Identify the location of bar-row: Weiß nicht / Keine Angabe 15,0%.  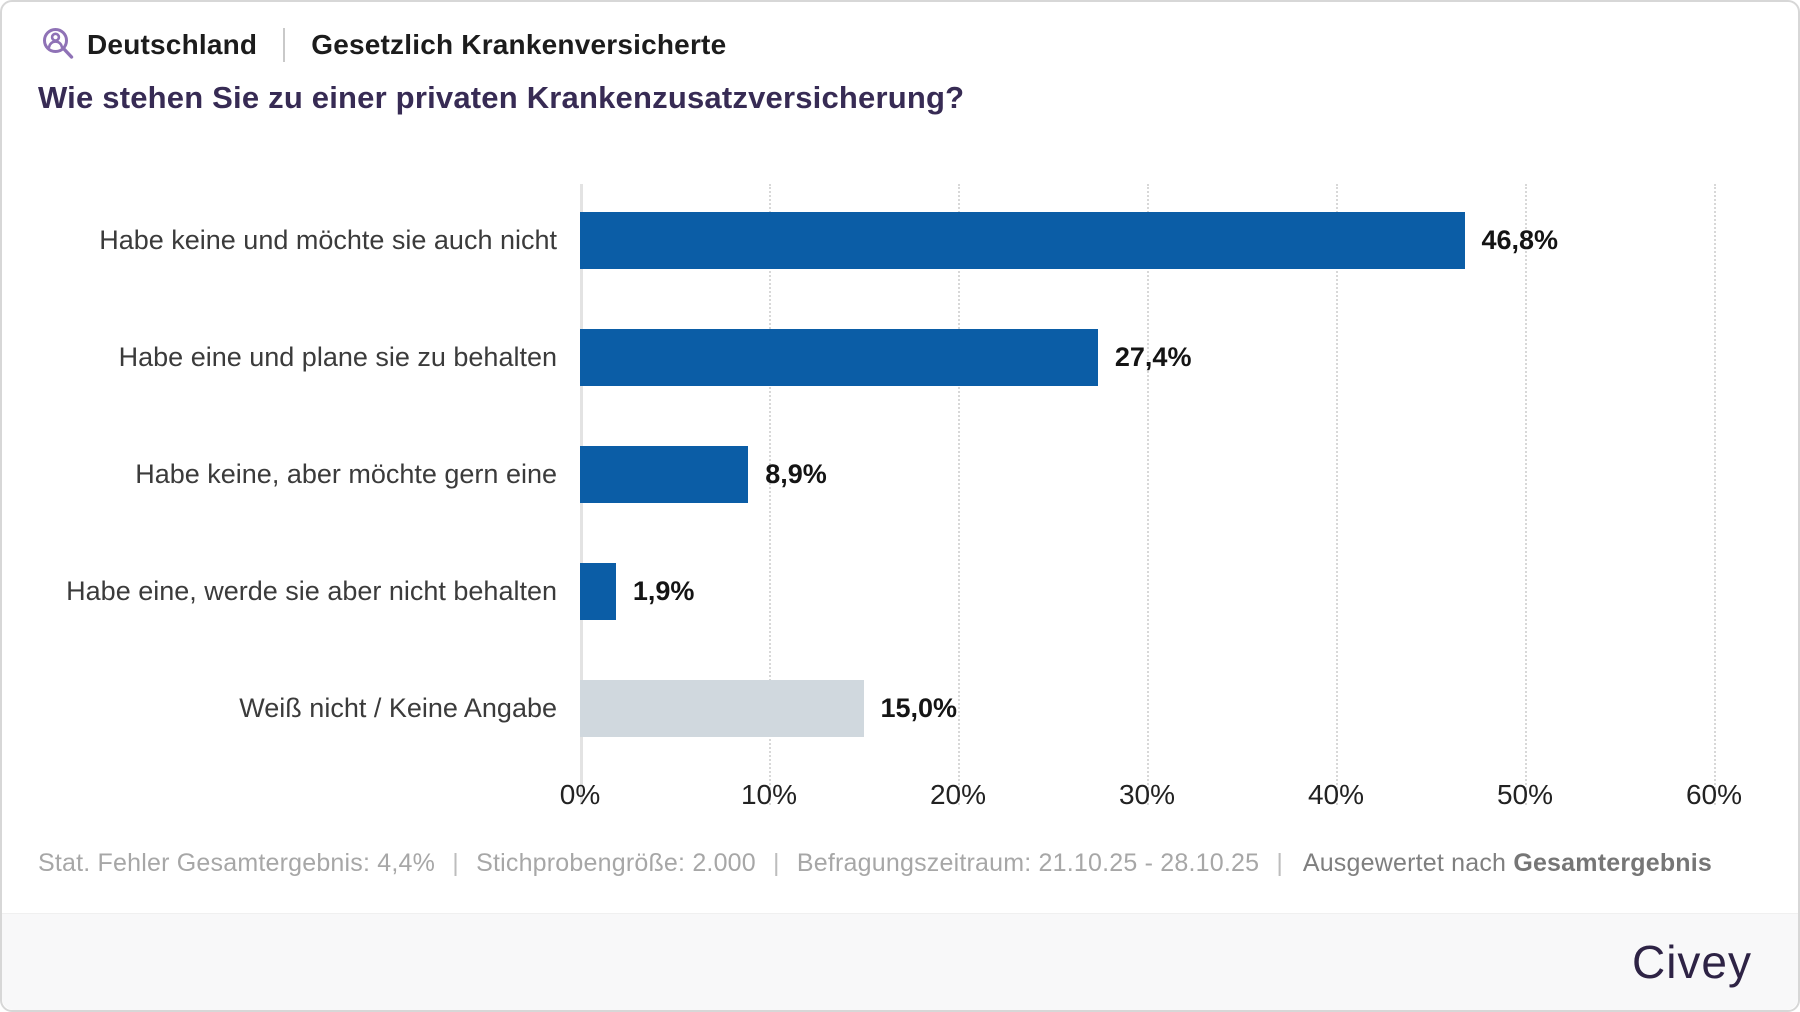
(902, 708).